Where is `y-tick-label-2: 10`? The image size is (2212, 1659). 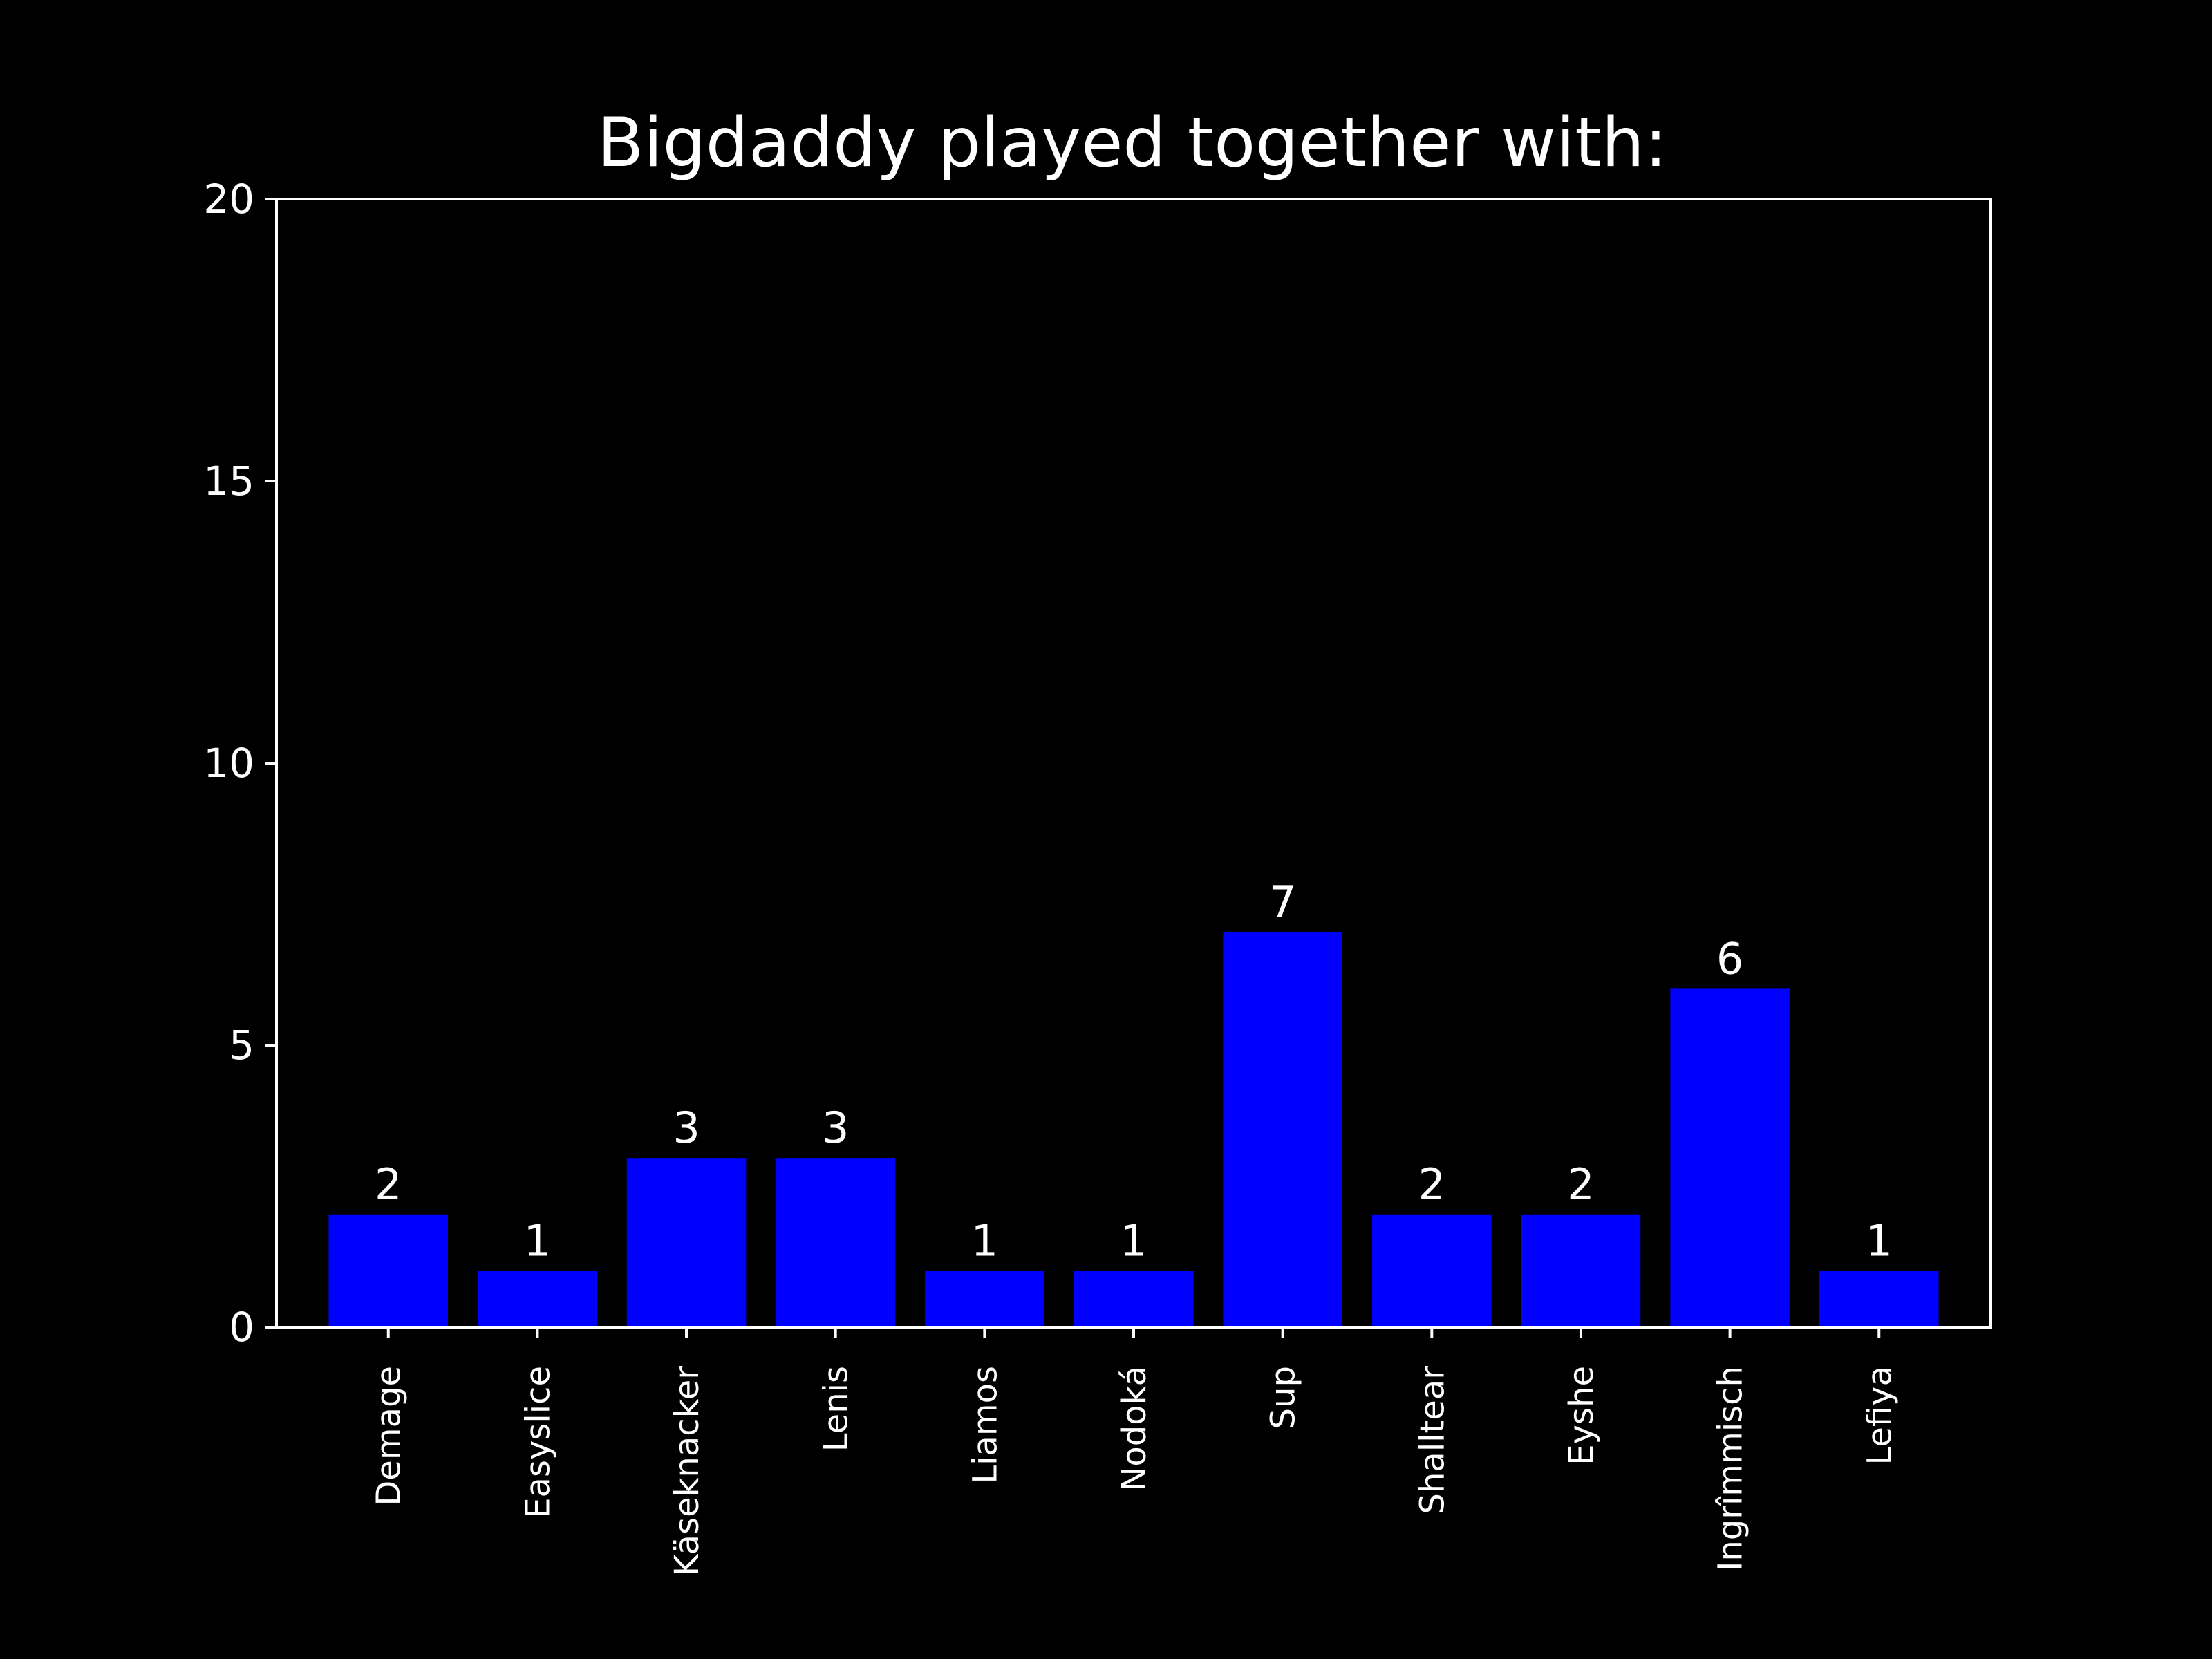
y-tick-label-2: 10 is located at coordinates (228, 763).